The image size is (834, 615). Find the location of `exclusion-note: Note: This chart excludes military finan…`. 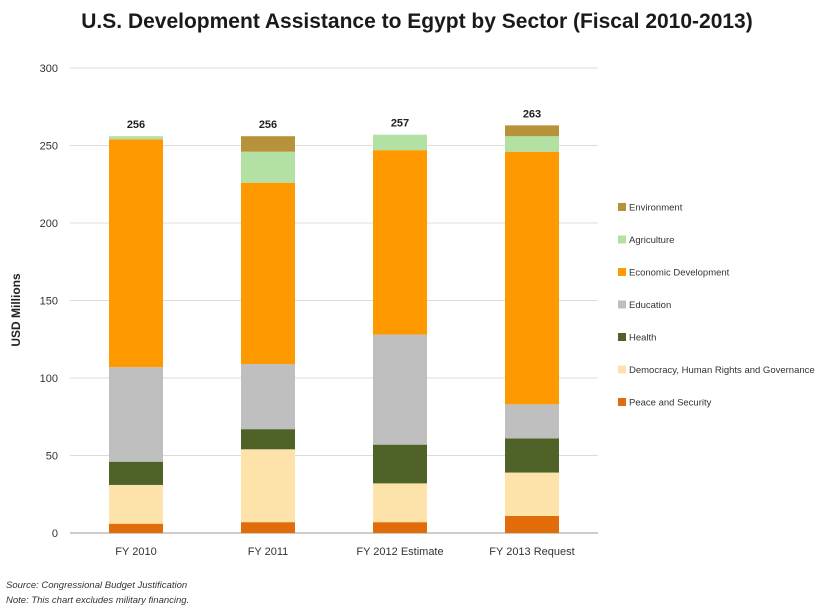

exclusion-note: Note: This chart excludes military finan… is located at coordinates (98, 600).